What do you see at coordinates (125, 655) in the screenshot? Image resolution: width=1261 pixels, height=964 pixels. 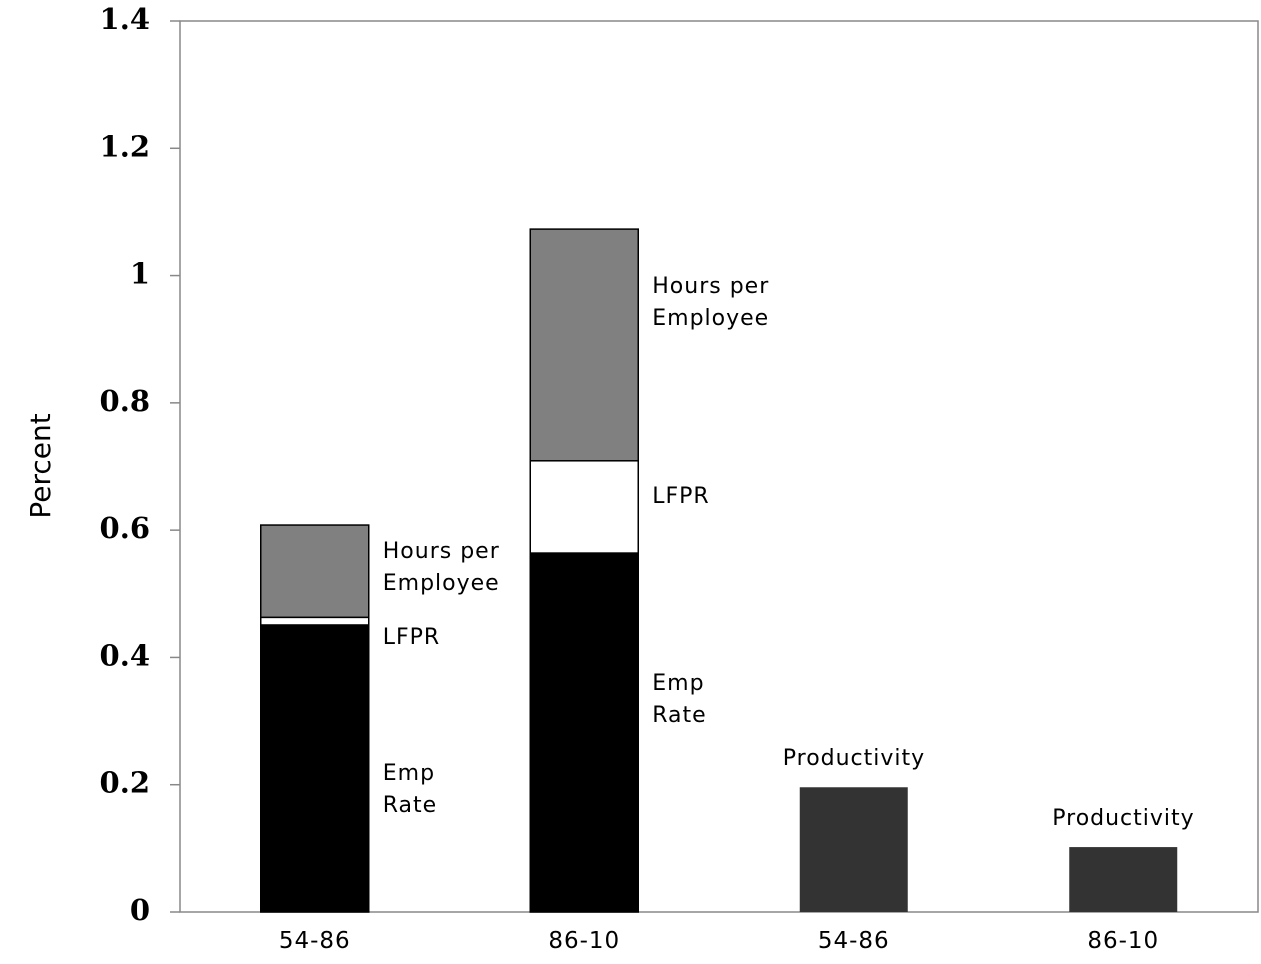 I see `y-tick-label: 0.4` at bounding box center [125, 655].